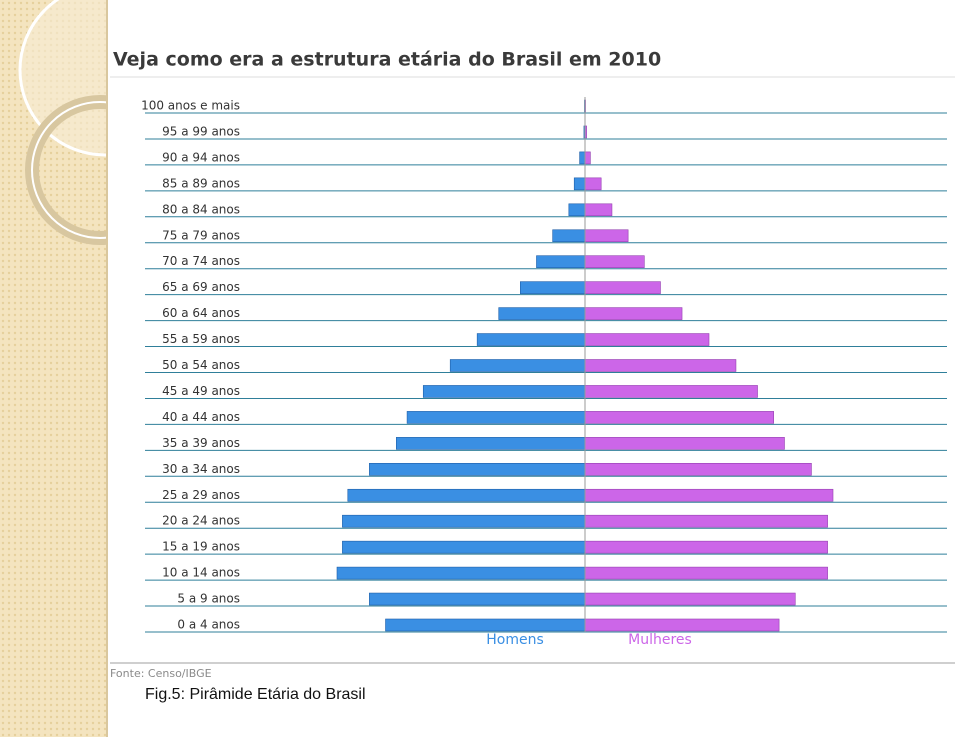  What do you see at coordinates (201, 495) in the screenshot?
I see `y-tick-label: 25 a 29 anos` at bounding box center [201, 495].